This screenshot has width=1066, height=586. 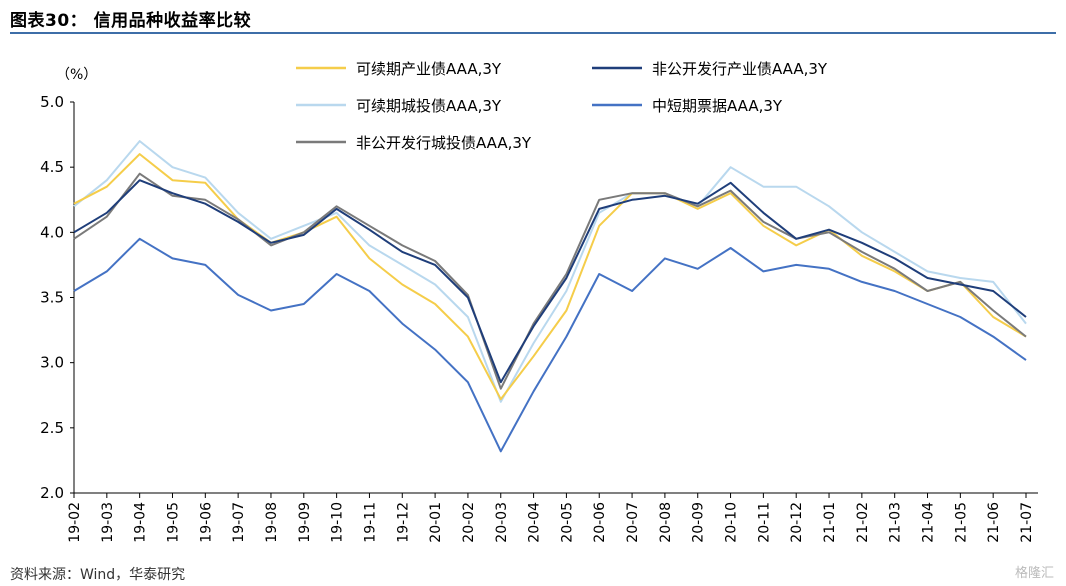 What do you see at coordinates (830, 522) in the screenshot?
I see `x-tick-label: 21-01` at bounding box center [830, 522].